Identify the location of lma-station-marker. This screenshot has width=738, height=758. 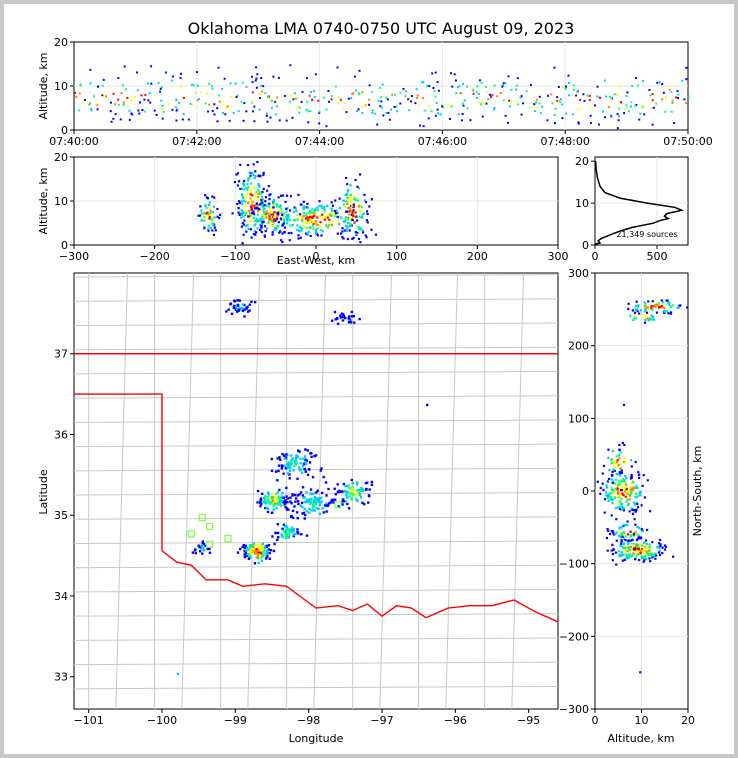
(191, 534).